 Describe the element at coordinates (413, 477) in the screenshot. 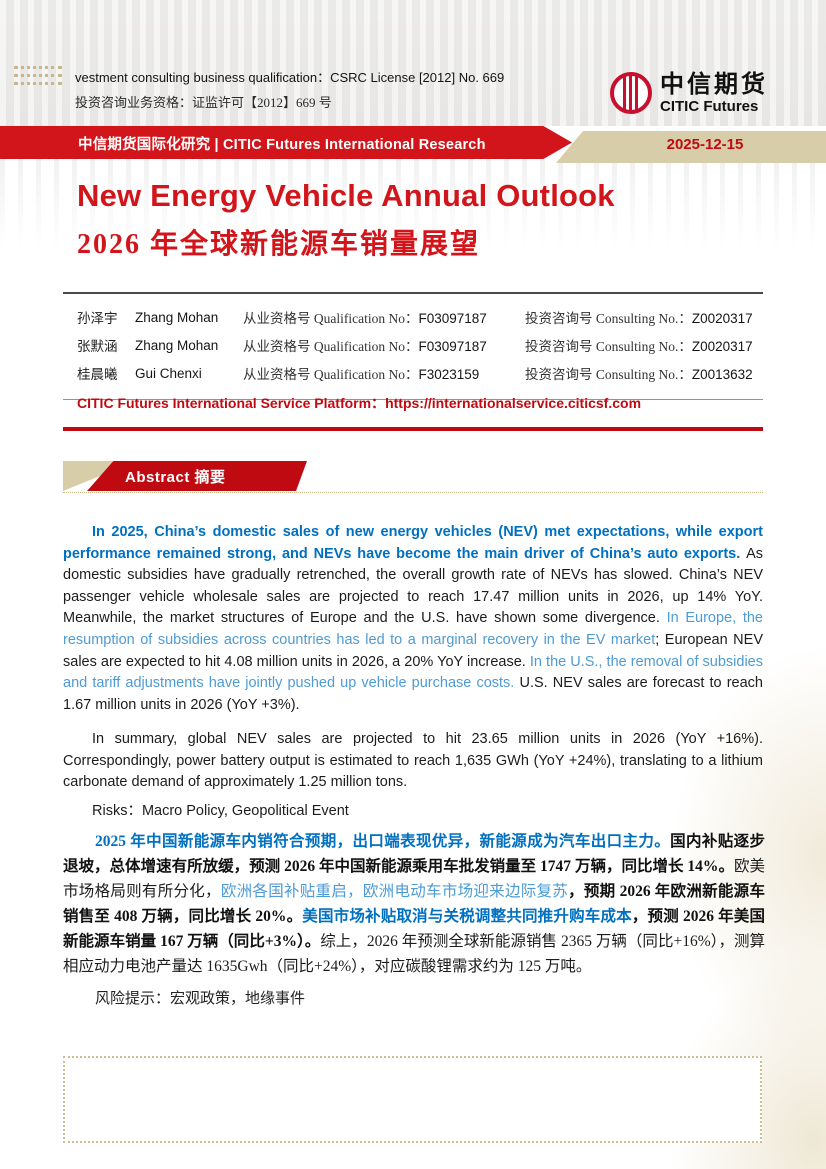

I see `abstract-section-header: Abstract 摘要` at that location.